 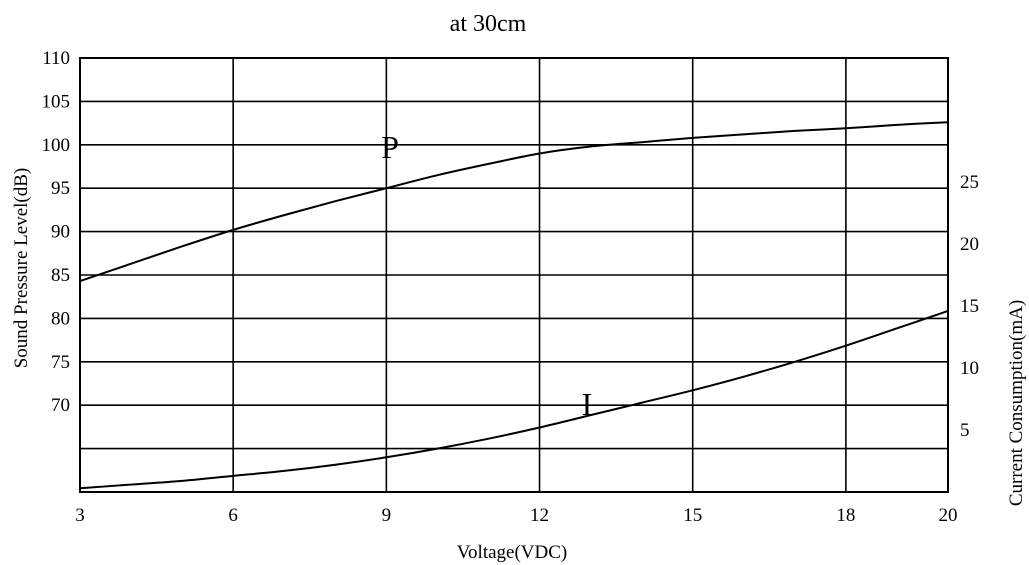 I want to click on series-label-i: I, so click(x=587, y=404).